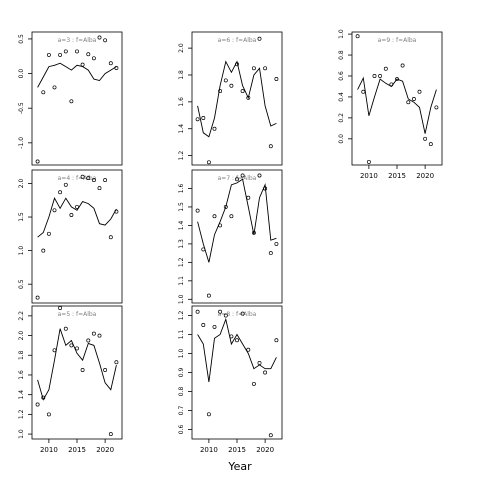  What do you see at coordinates (181, 335) in the screenshot?
I see `y-tick-label: 1.1` at bounding box center [181, 335].